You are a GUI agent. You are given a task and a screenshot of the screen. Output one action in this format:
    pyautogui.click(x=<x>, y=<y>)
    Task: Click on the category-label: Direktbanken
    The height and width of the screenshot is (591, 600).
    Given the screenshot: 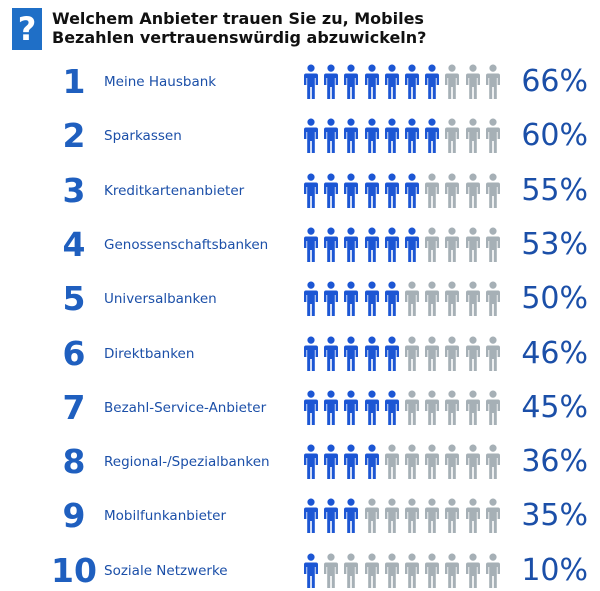 What is the action you would take?
    pyautogui.click(x=149, y=353)
    